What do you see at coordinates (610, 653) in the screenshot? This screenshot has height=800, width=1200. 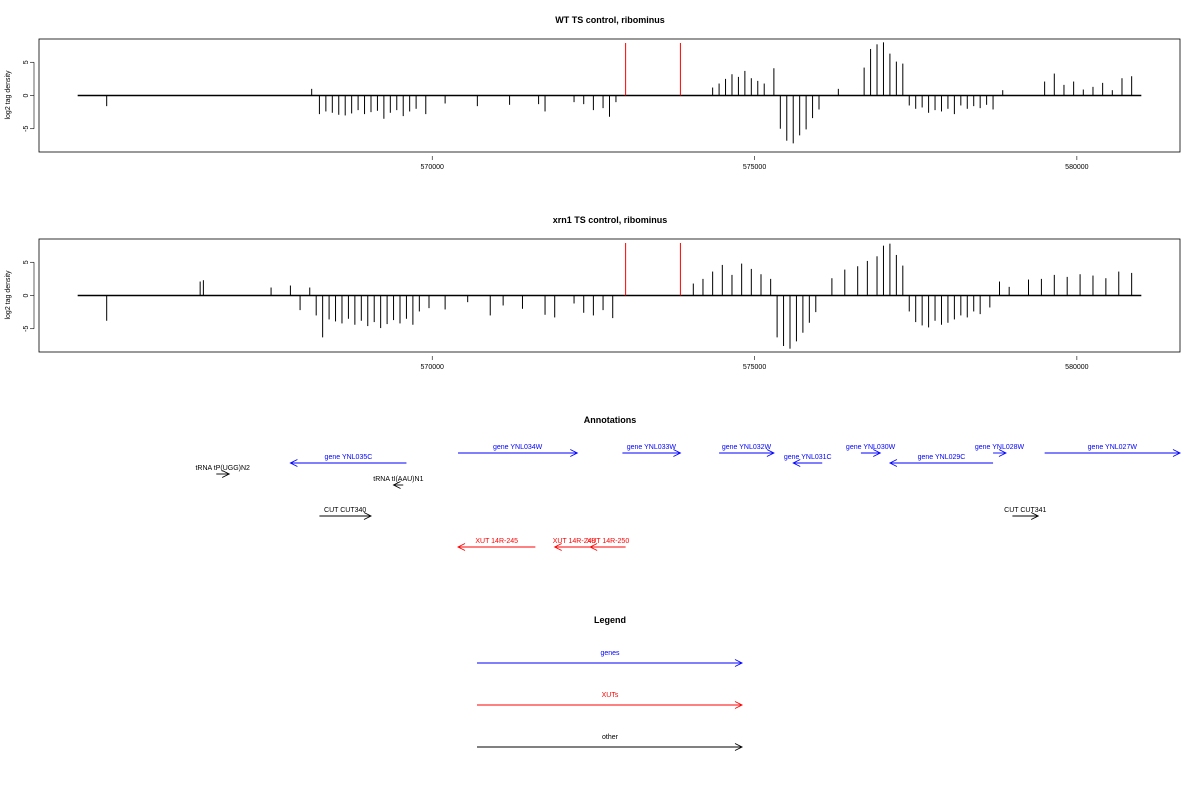 I see `legend-label: genes` at bounding box center [610, 653].